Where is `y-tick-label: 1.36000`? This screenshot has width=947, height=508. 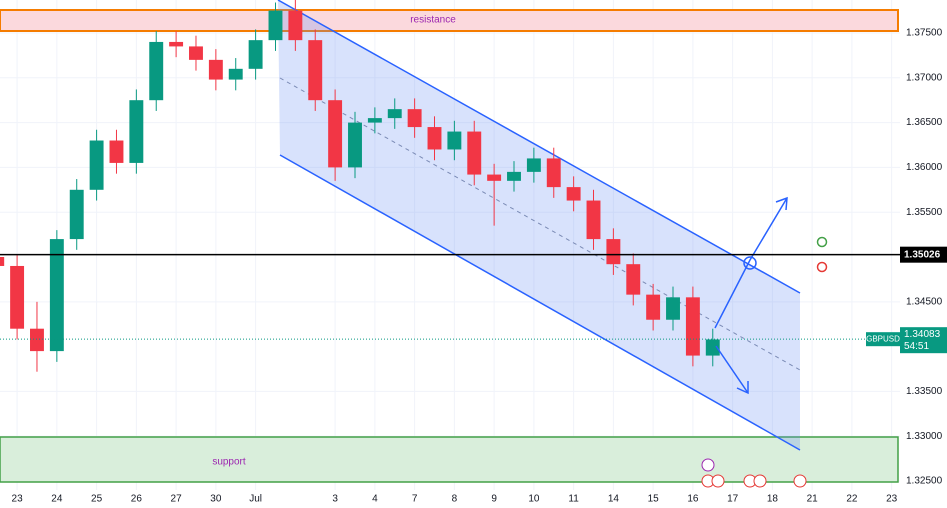
y-tick-label: 1.36000 is located at coordinates (924, 167).